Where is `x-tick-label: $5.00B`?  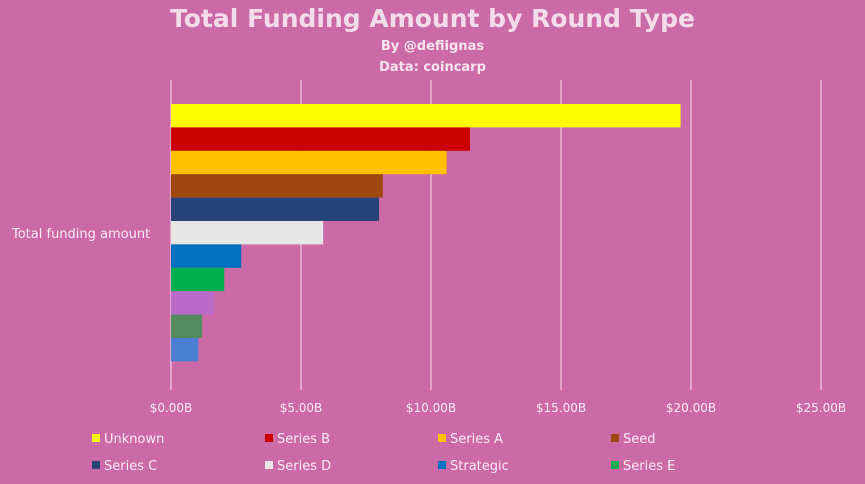 x-tick-label: $5.00B is located at coordinates (301, 408).